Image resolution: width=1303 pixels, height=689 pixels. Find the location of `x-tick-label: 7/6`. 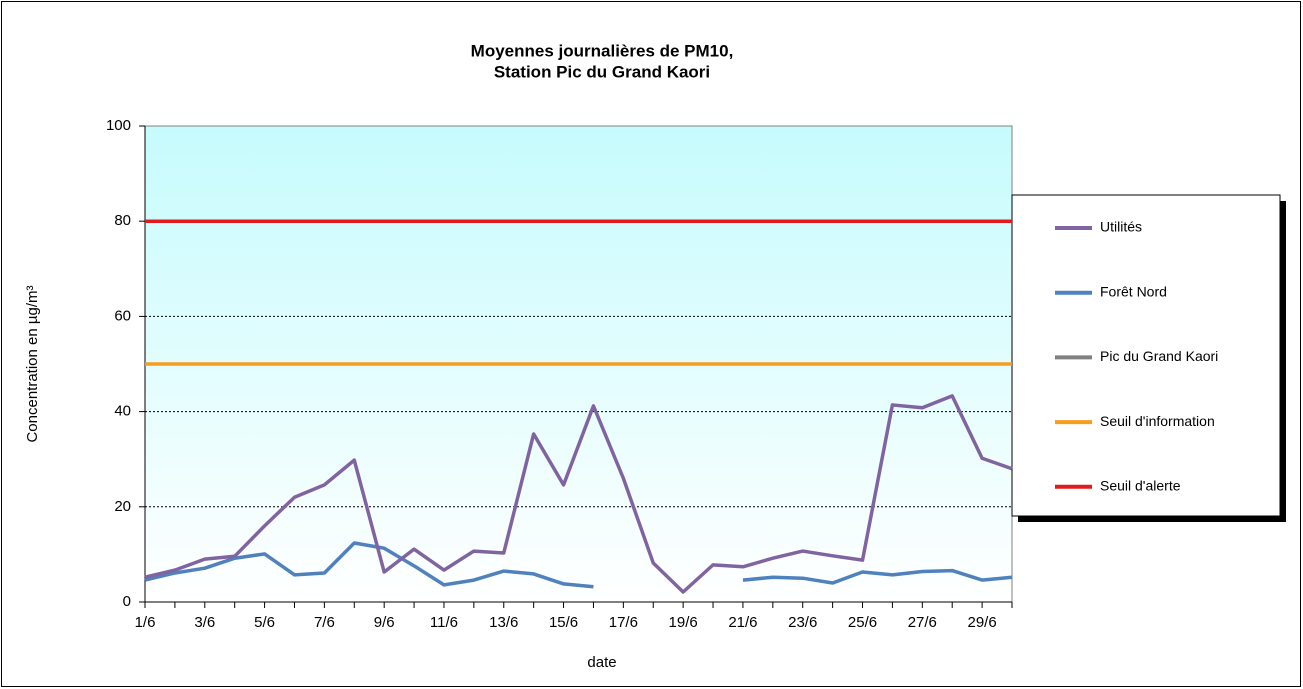

x-tick-label: 7/6 is located at coordinates (324, 622).